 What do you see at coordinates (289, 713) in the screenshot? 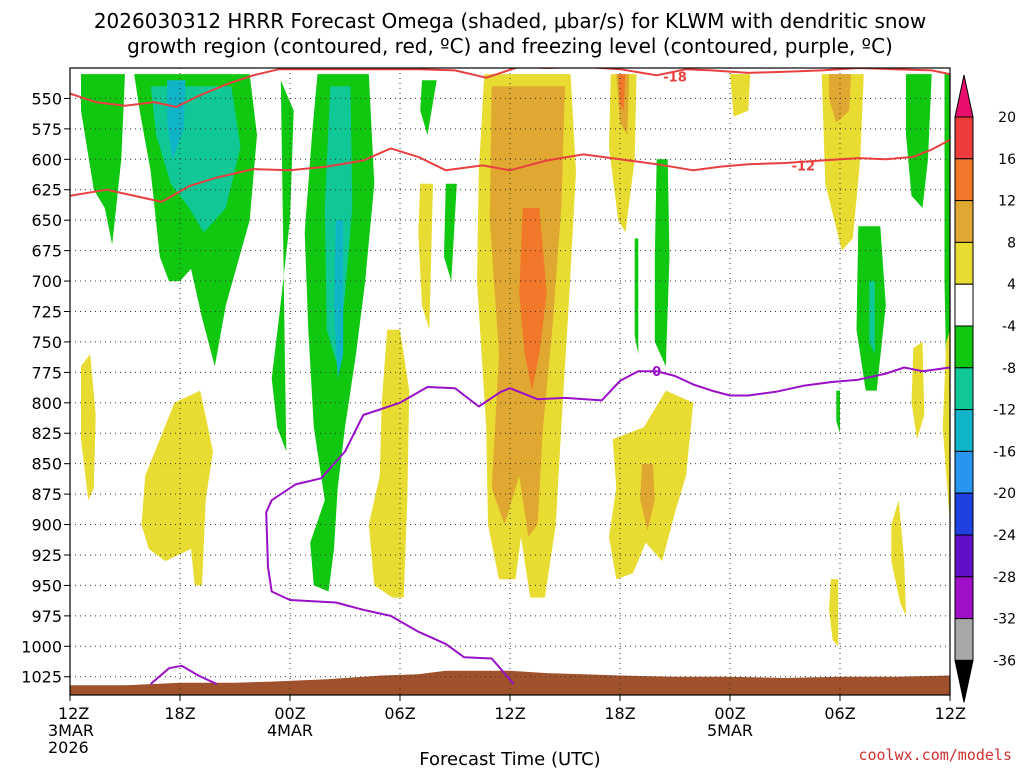
I see `x-tick-label-2: 00Z` at bounding box center [289, 713].